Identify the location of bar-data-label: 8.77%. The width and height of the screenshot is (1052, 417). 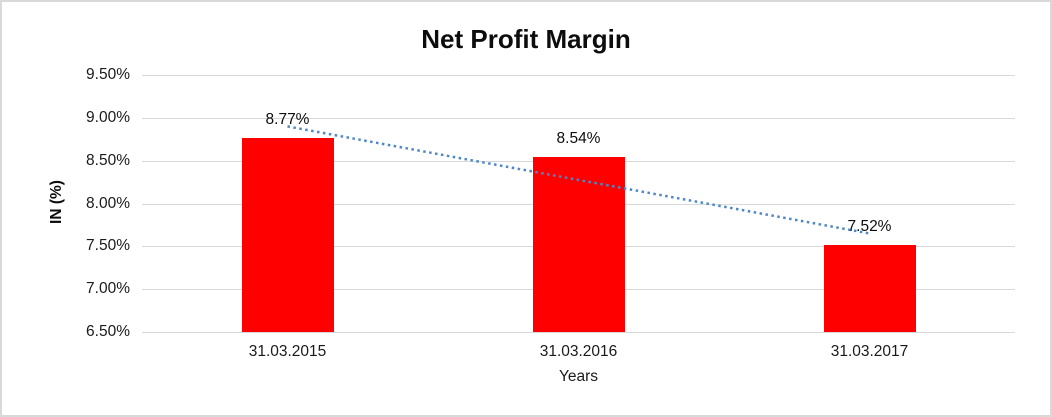
(287, 119).